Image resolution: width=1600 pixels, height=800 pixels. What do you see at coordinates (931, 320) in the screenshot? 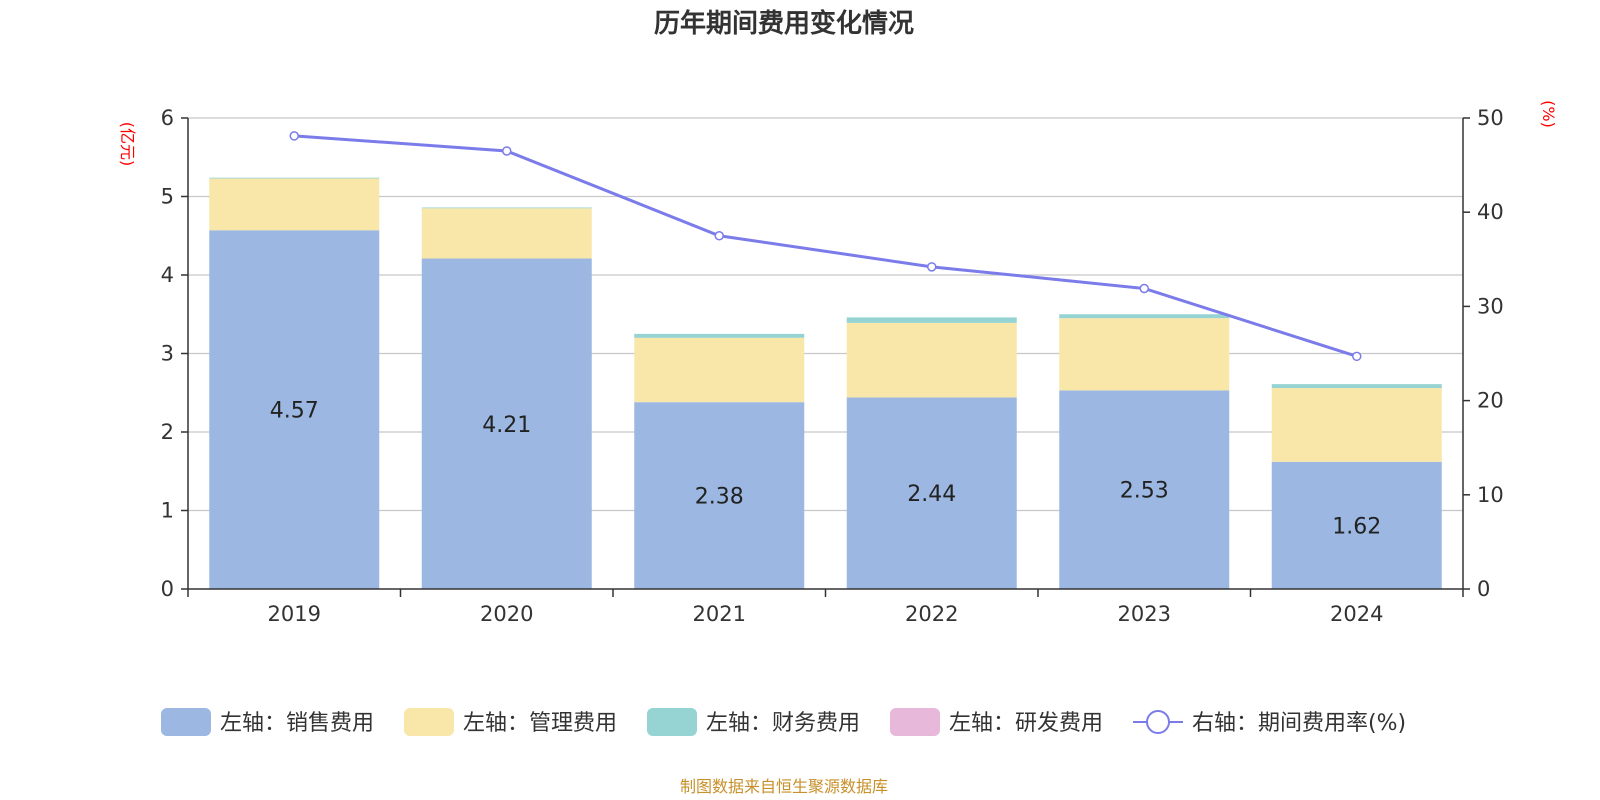
I see `bar-segment-2-2022` at bounding box center [931, 320].